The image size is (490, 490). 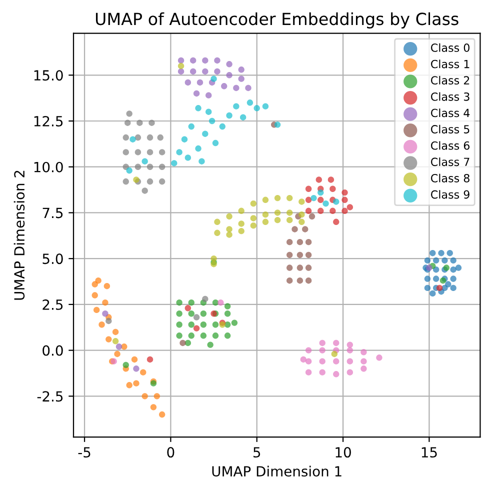 I want to click on y-tick-label: 12.5, so click(x=48, y=121).